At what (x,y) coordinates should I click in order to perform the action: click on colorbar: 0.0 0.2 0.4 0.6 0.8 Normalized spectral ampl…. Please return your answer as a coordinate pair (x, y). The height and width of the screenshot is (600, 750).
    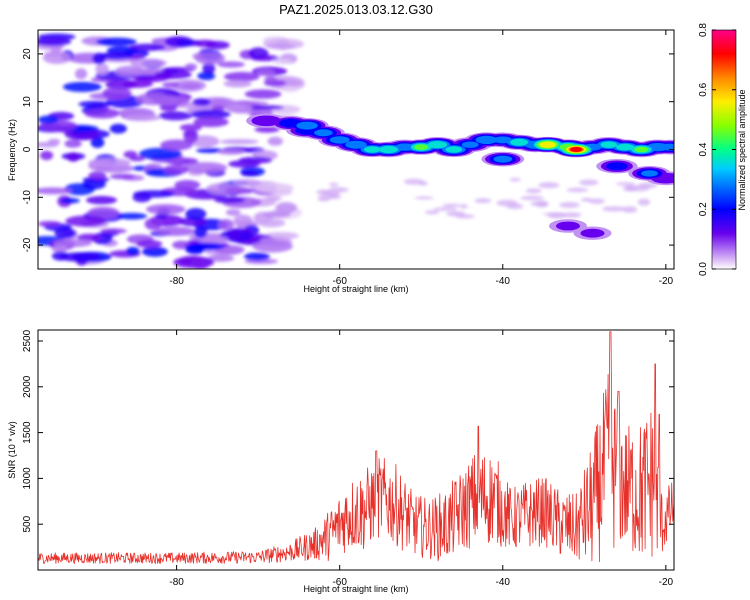
    Looking at the image, I should click on (722, 149).